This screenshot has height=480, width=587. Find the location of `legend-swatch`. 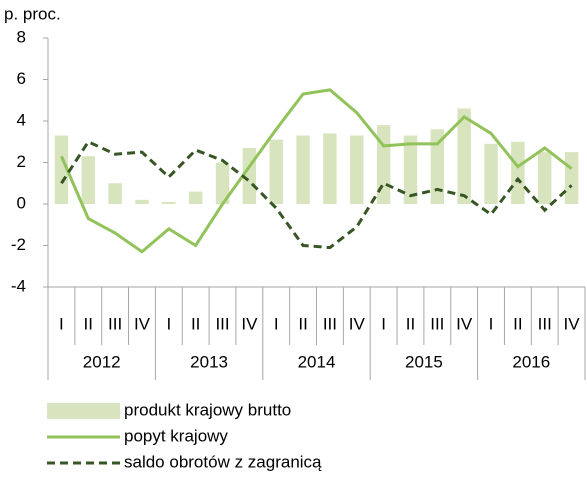

legend-swatch is located at coordinates (83, 411).